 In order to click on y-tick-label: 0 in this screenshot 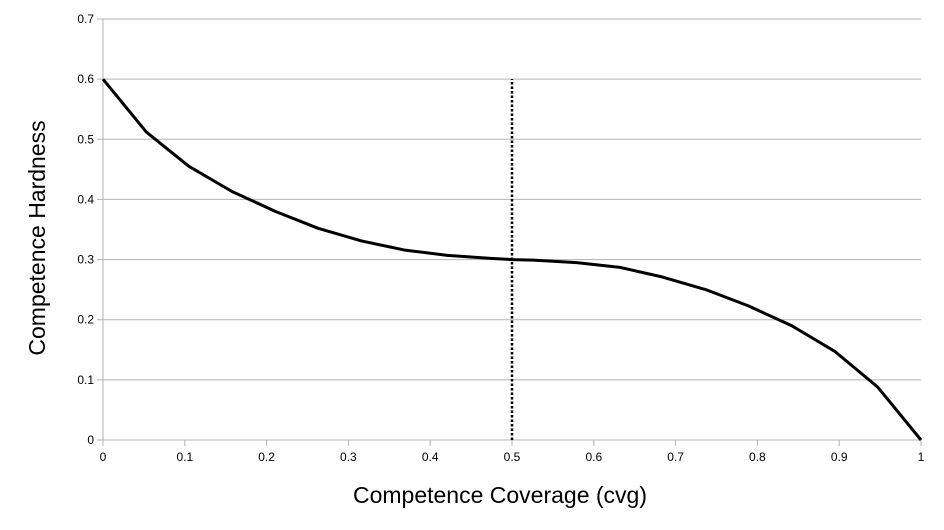, I will do `click(90, 440)`.